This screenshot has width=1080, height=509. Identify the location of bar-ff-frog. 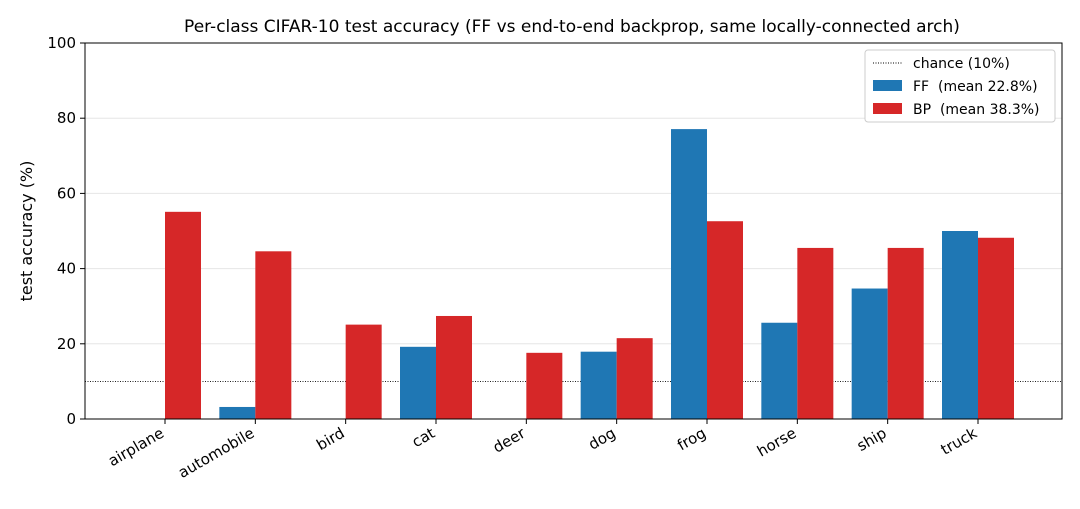
(689, 274).